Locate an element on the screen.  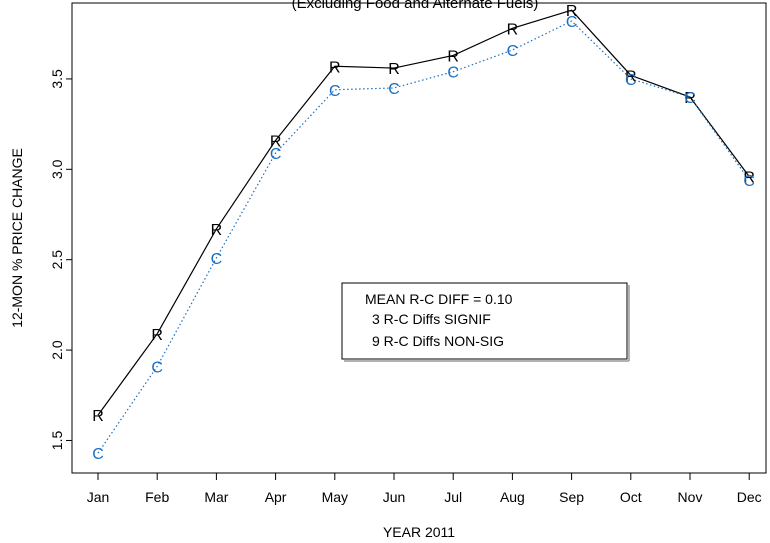
data-point-c-aug: C is located at coordinates (513, 51).